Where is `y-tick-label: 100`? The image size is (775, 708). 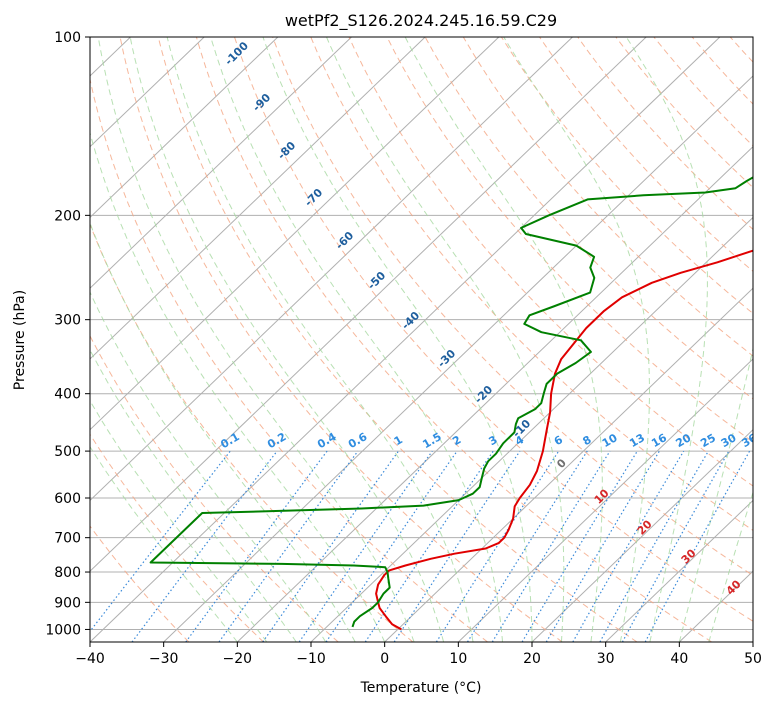 y-tick-label: 100 is located at coordinates (67, 38).